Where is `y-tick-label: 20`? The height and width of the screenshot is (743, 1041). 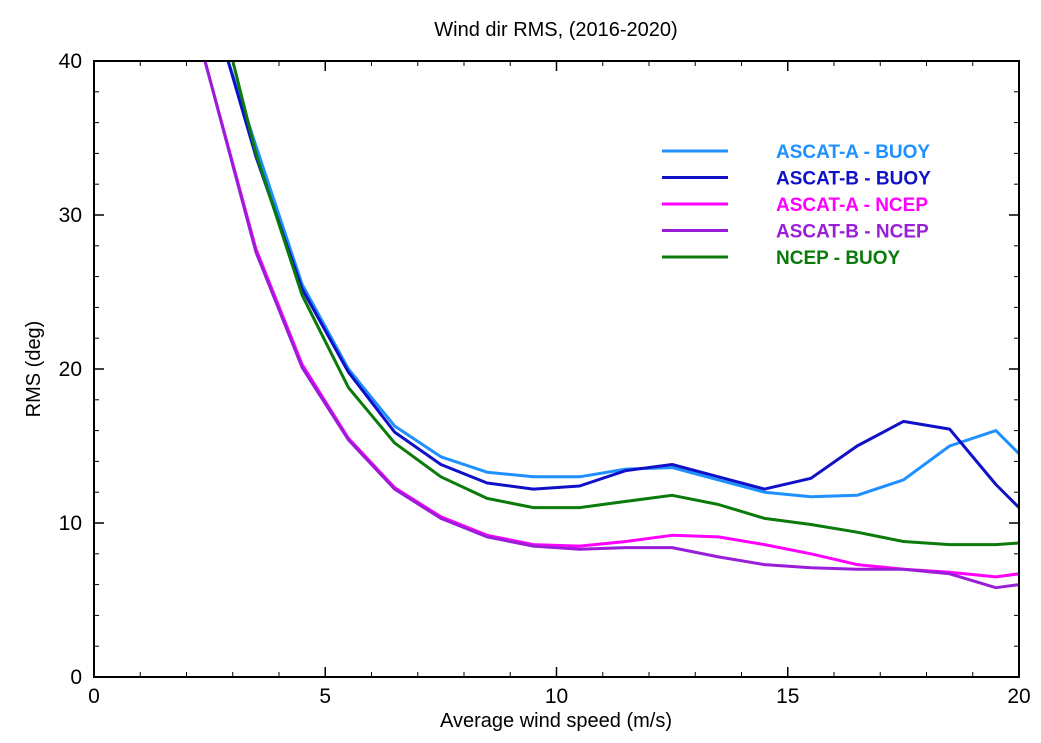 y-tick-label: 20 is located at coordinates (70, 369).